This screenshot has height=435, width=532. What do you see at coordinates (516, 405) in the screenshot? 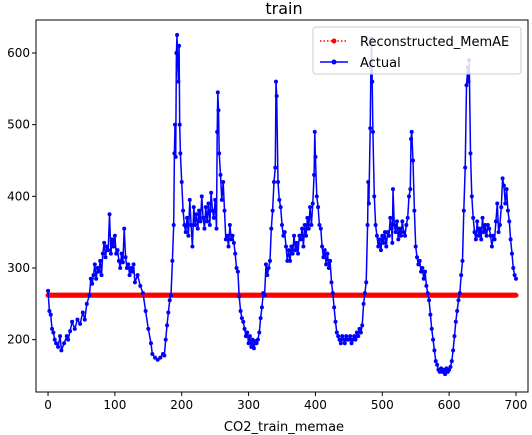
I see `x-tick-label: 700` at bounding box center [516, 405].